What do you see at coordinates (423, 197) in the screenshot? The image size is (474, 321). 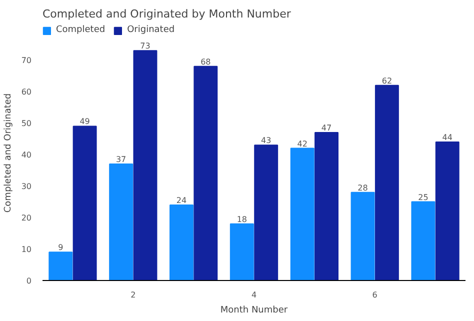 I see `data-label: 25` at bounding box center [423, 197].